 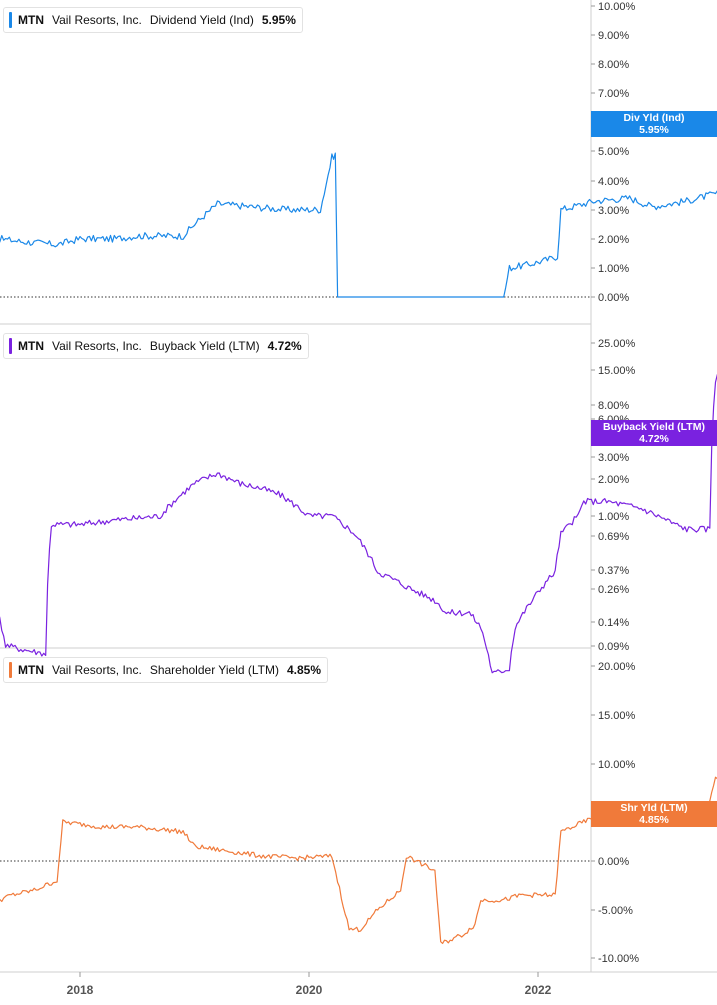 What do you see at coordinates (613, 537) in the screenshot?
I see `y-tick-label: 0.69%` at bounding box center [613, 537].